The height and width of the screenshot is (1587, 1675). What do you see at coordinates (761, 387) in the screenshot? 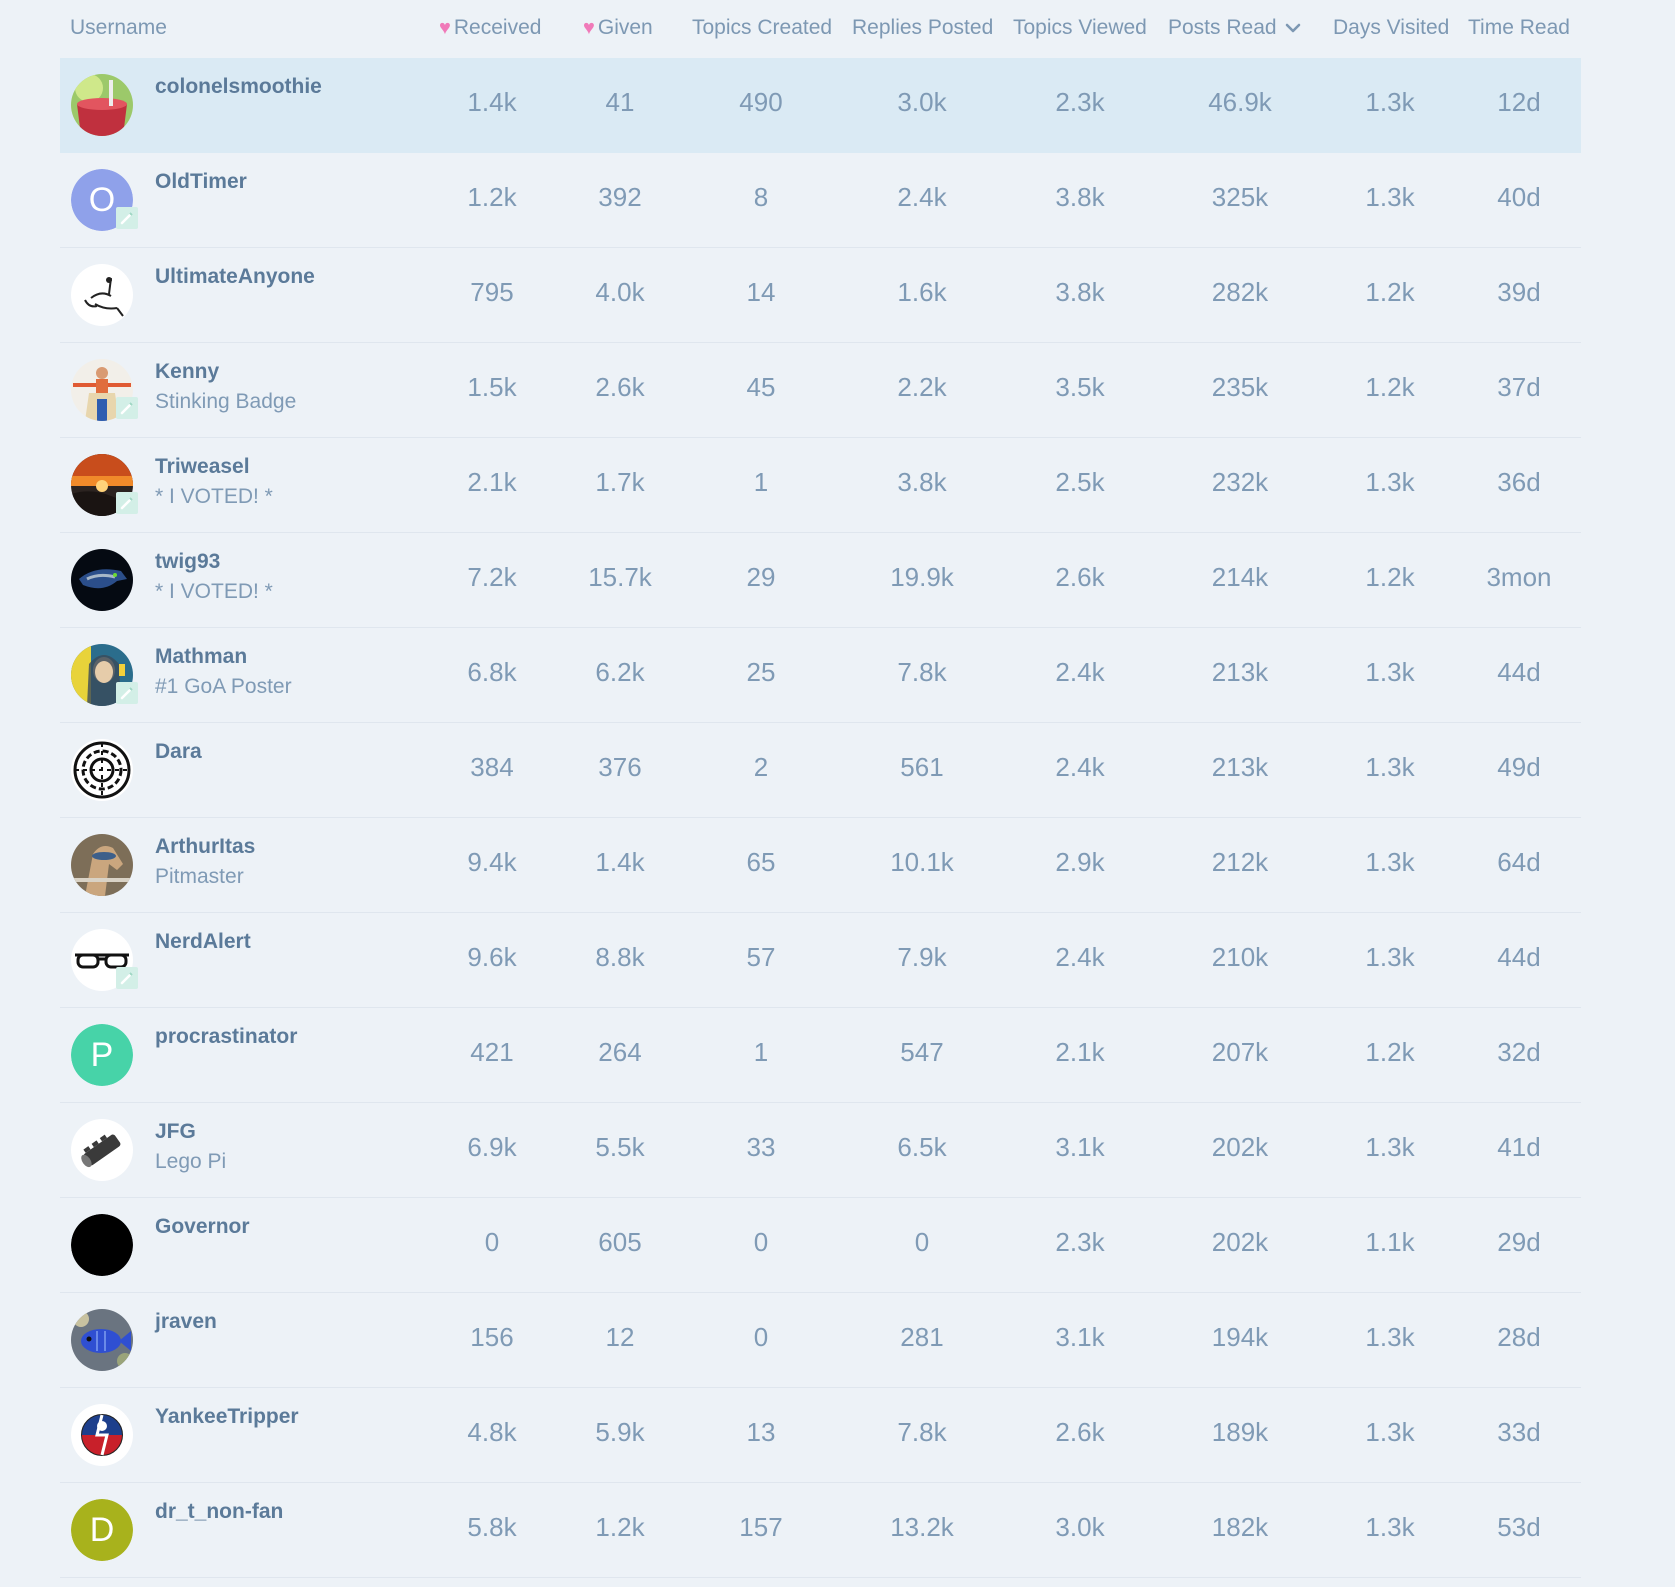
I see `topics-created-cell: 45` at bounding box center [761, 387].